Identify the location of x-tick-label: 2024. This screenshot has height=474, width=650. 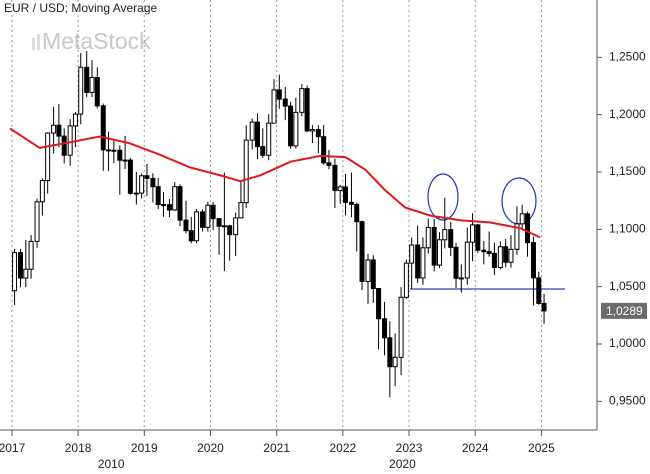
(475, 448).